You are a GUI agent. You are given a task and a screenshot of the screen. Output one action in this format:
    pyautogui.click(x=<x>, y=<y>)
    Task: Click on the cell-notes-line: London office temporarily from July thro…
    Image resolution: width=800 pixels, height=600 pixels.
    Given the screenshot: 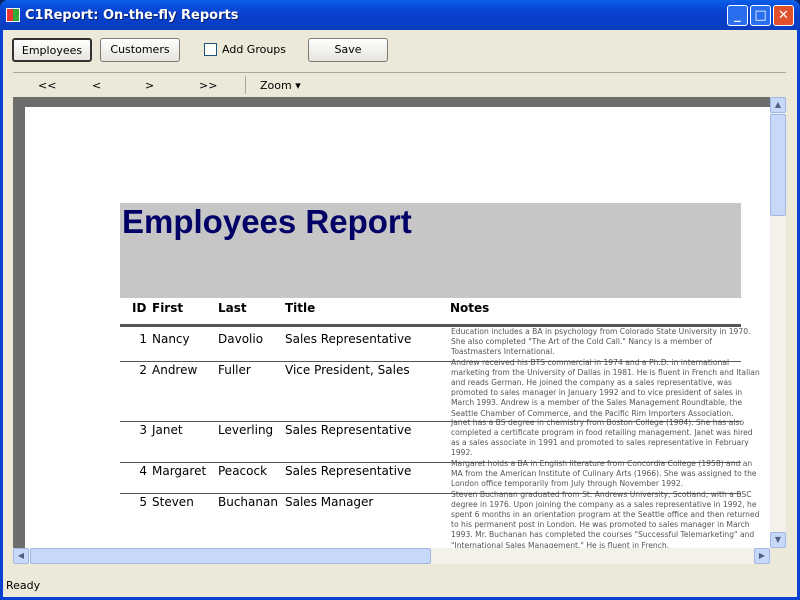 What is the action you would take?
    pyautogui.click(x=567, y=484)
    